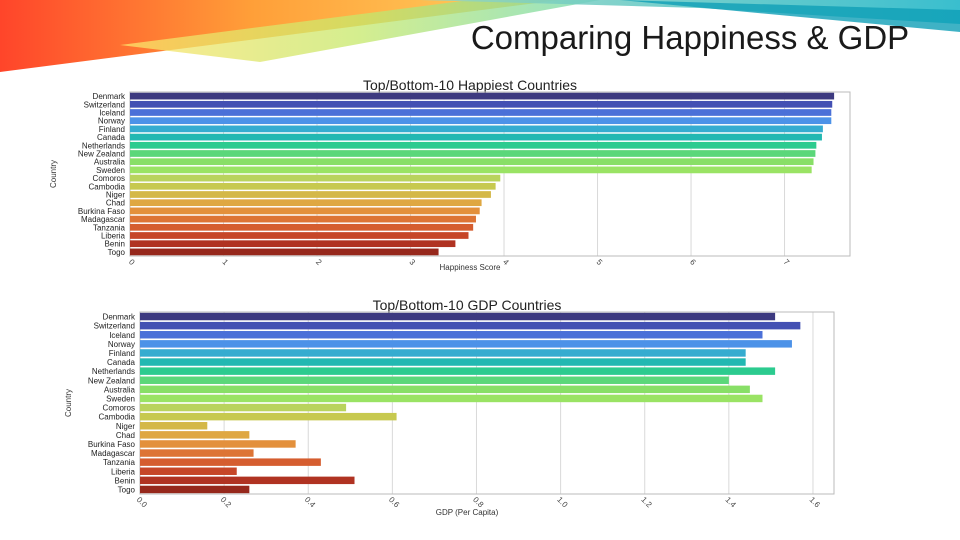 This screenshot has height=540, width=960. What do you see at coordinates (731, 502) in the screenshot?
I see `x-tick-label: 1.4` at bounding box center [731, 502].